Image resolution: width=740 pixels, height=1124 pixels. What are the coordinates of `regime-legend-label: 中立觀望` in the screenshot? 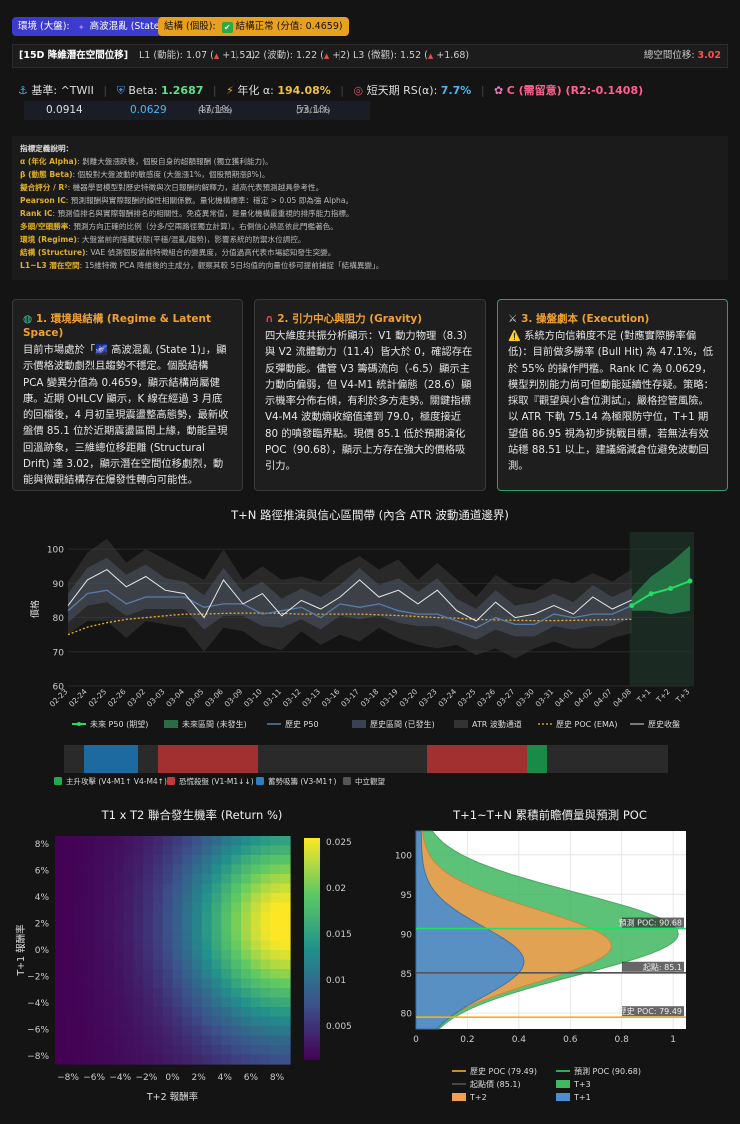 It's located at (370, 781).